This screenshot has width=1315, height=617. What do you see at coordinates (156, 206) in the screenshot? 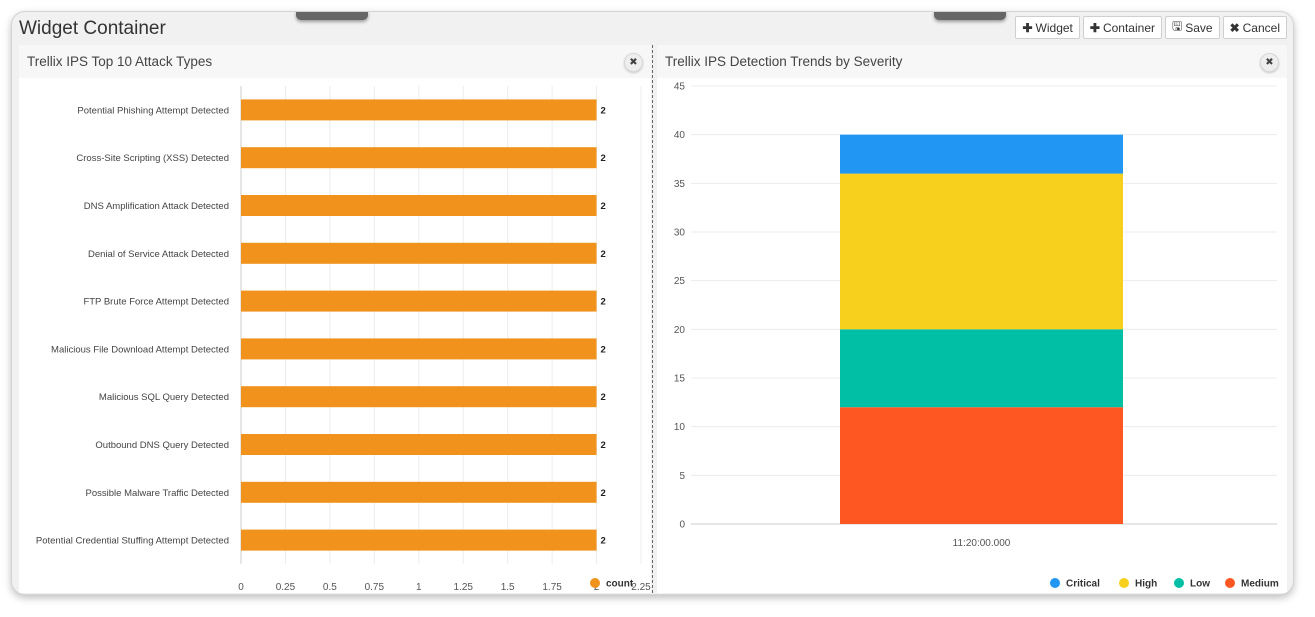
I see `category-label: DNS Amplification Attack Detected` at bounding box center [156, 206].